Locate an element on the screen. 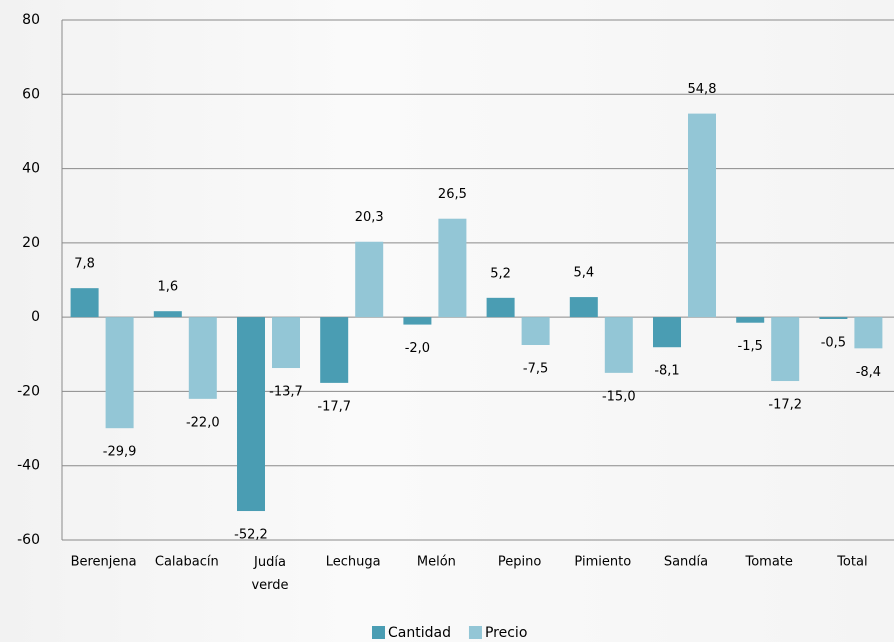 This screenshot has height=642, width=894. y-tick-label: -40 is located at coordinates (28, 466).